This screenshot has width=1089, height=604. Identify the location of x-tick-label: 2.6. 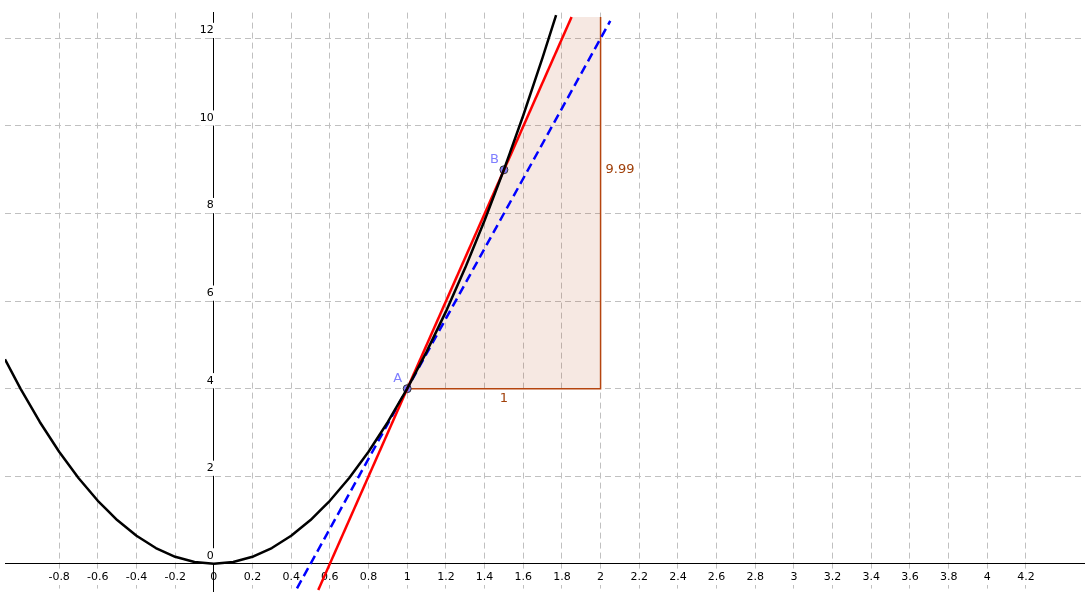
(716, 577).